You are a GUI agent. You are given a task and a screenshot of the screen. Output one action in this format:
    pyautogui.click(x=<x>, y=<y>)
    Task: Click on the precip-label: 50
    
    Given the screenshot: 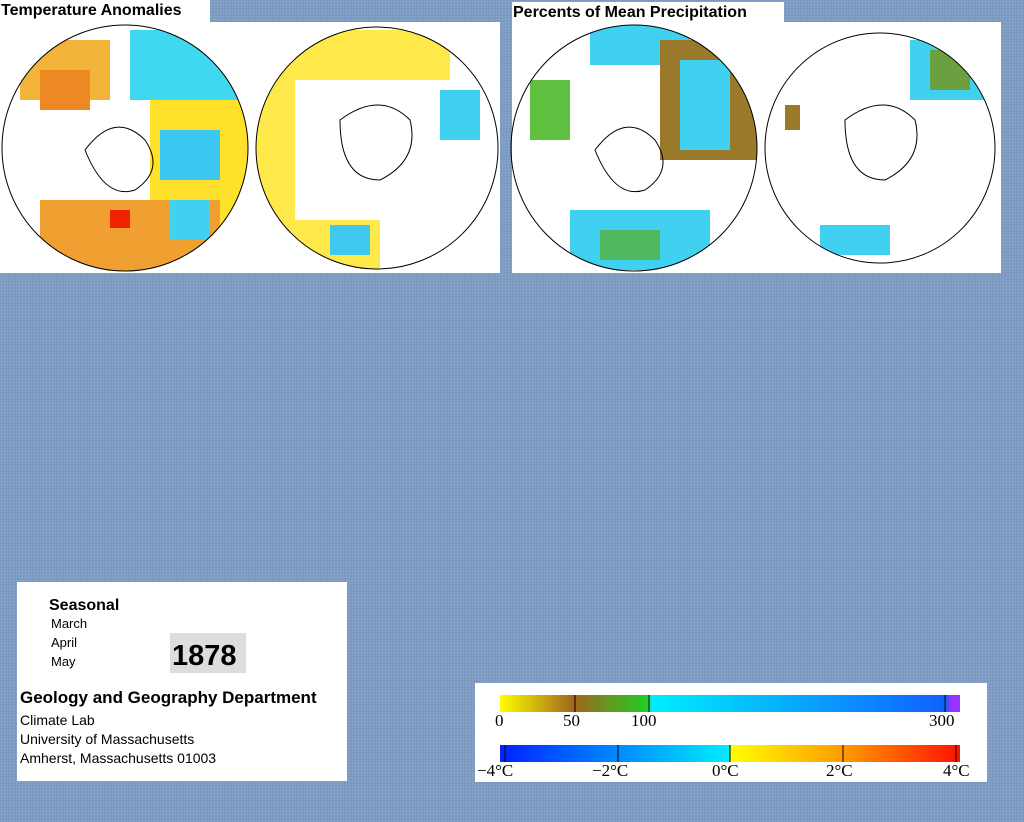 What is the action you would take?
    pyautogui.click(x=571, y=720)
    